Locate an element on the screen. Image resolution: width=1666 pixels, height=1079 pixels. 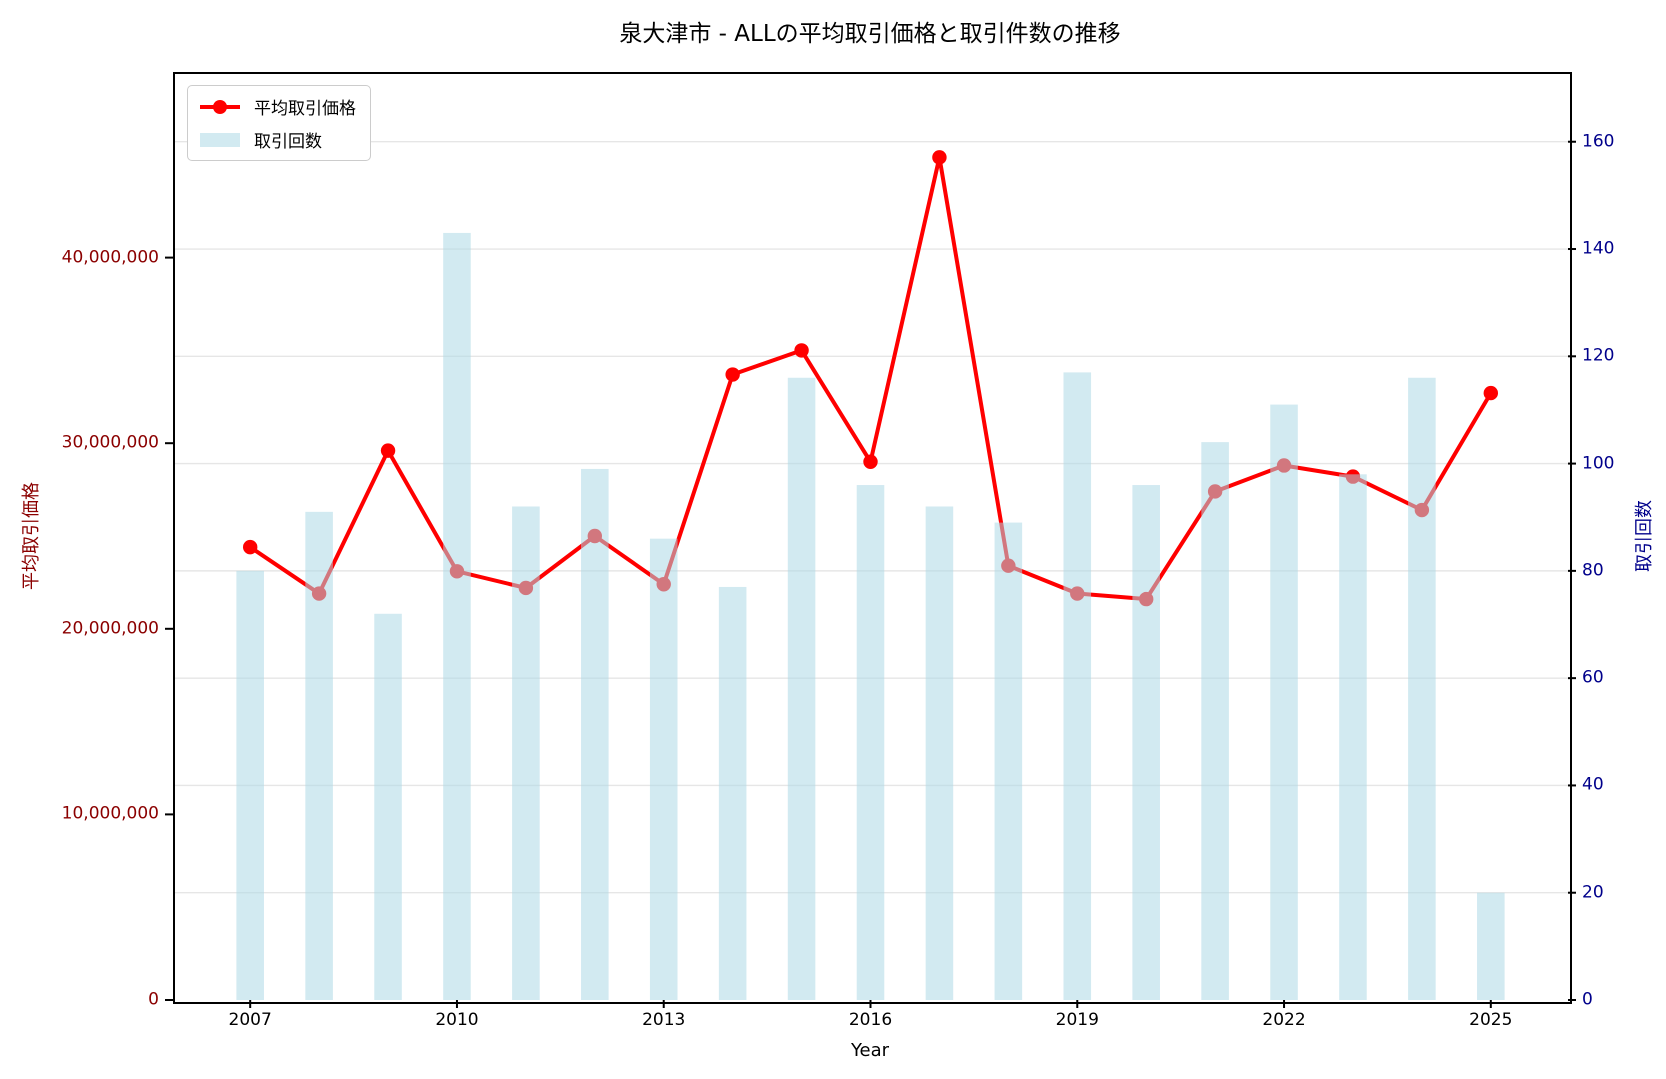
right-axis-tick-label: 20 is located at coordinates (1593, 892).